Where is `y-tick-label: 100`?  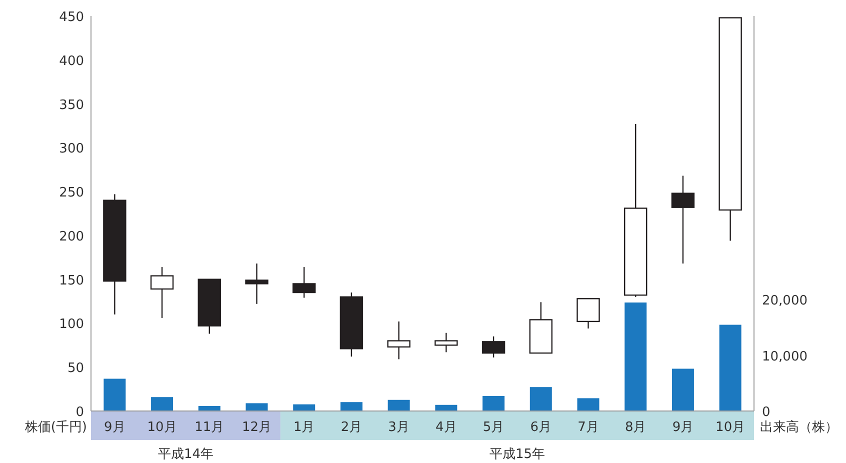
y-tick-label: 100 is located at coordinates (71, 324).